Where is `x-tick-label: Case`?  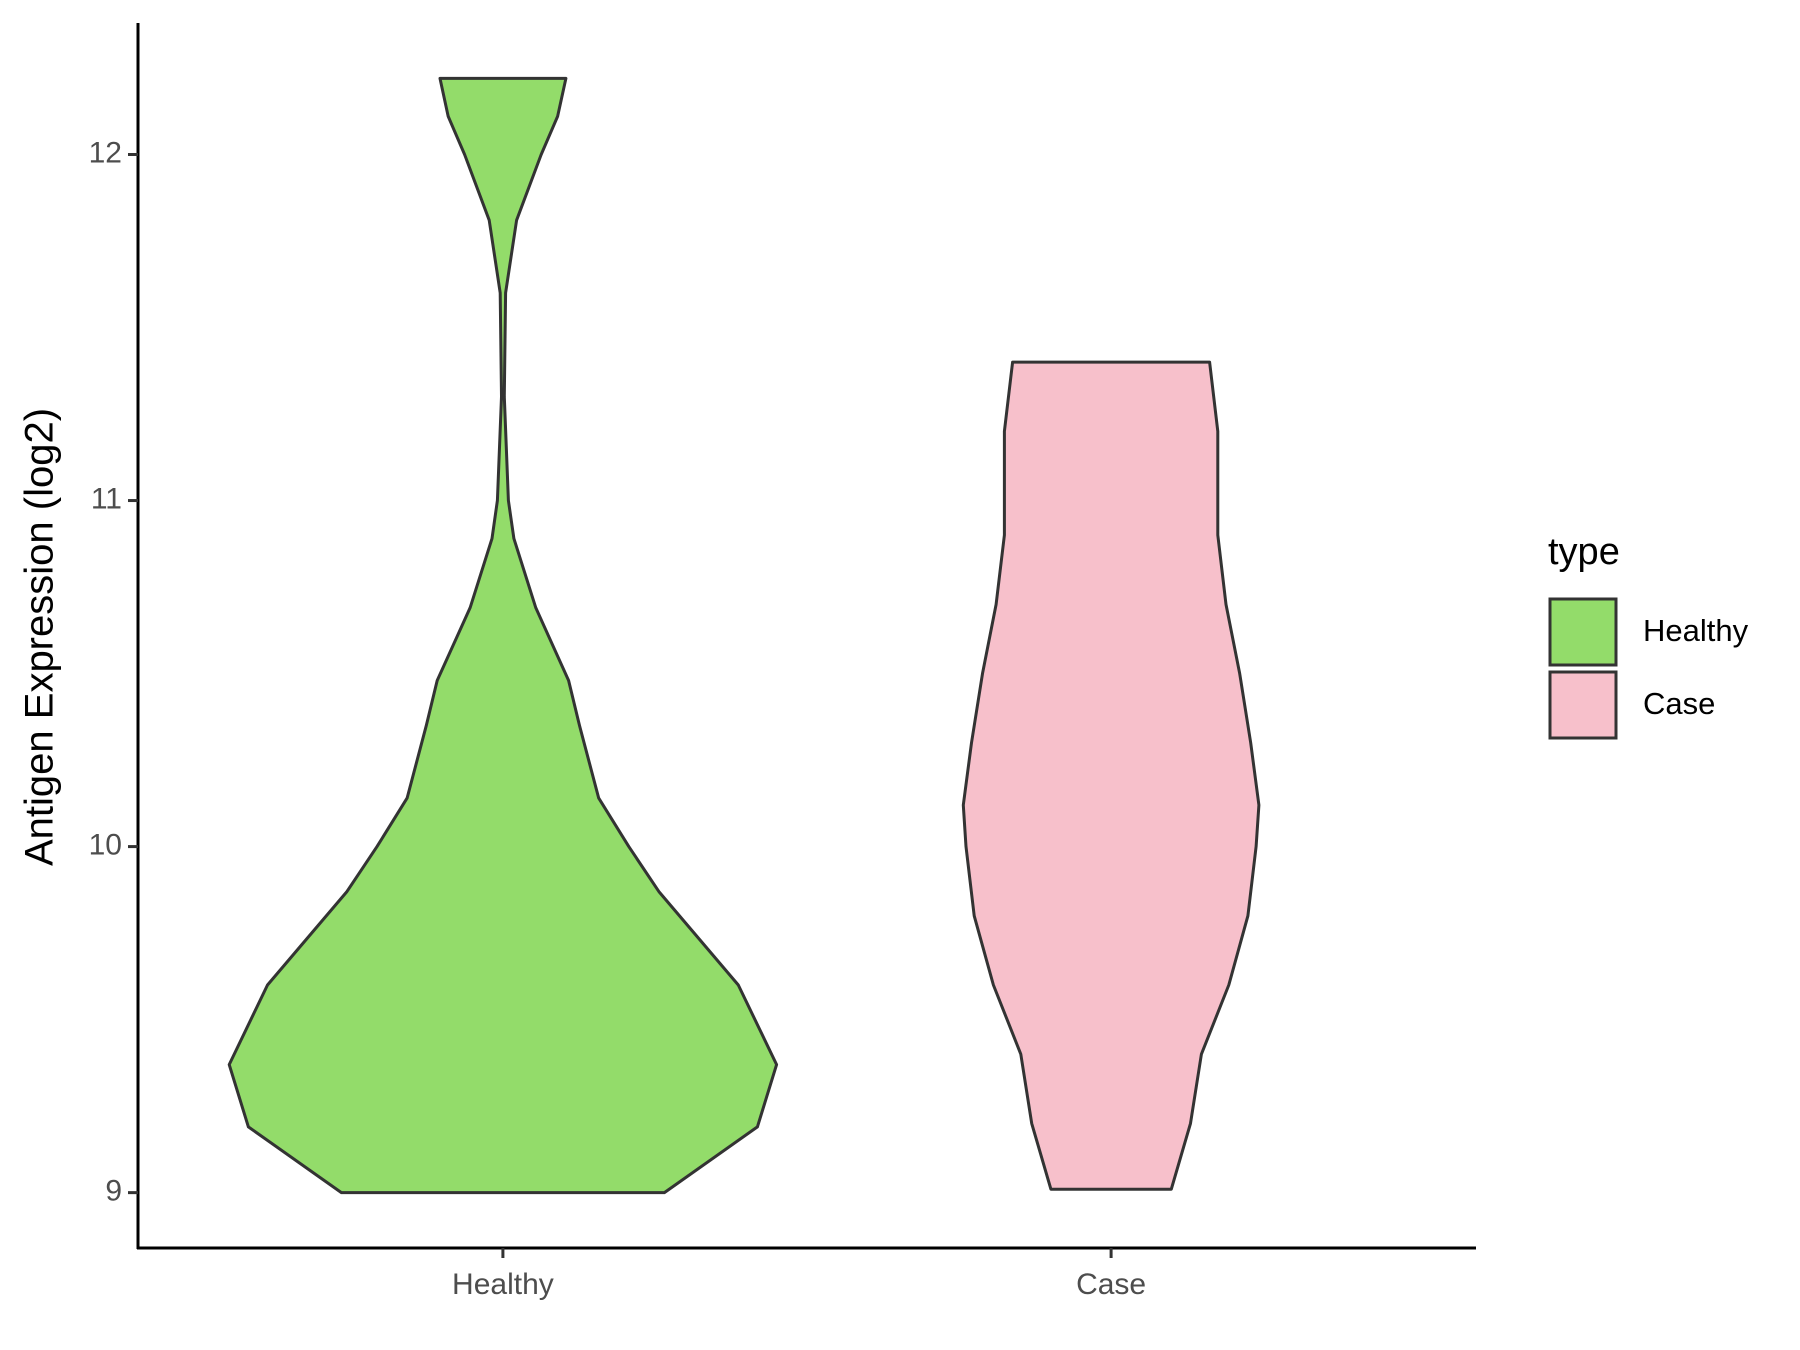 x-tick-label: Case is located at coordinates (1111, 1284).